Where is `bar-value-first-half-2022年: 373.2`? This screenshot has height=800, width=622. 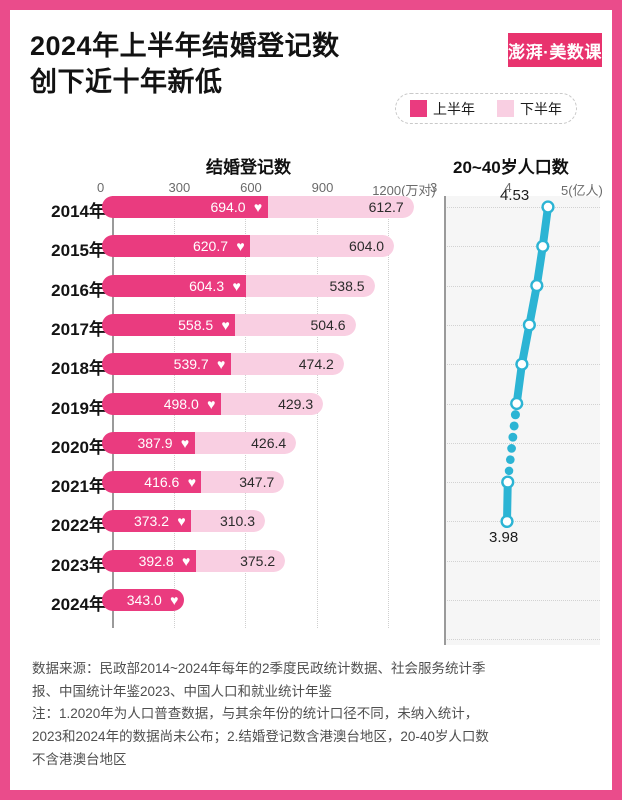 bar-value-first-half-2022年: 373.2 is located at coordinates (151, 521).